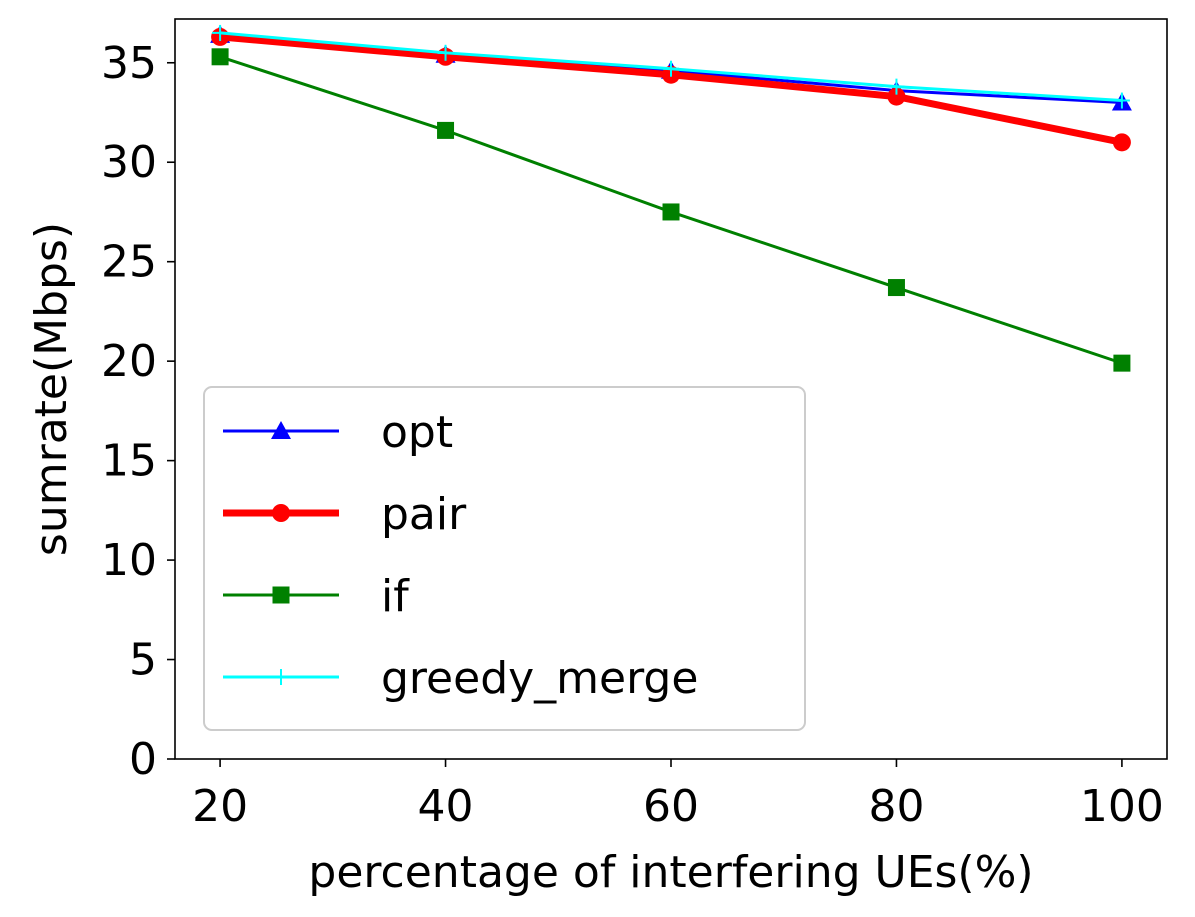  I want to click on legend-entry-opt: opt, so click(338, 432).